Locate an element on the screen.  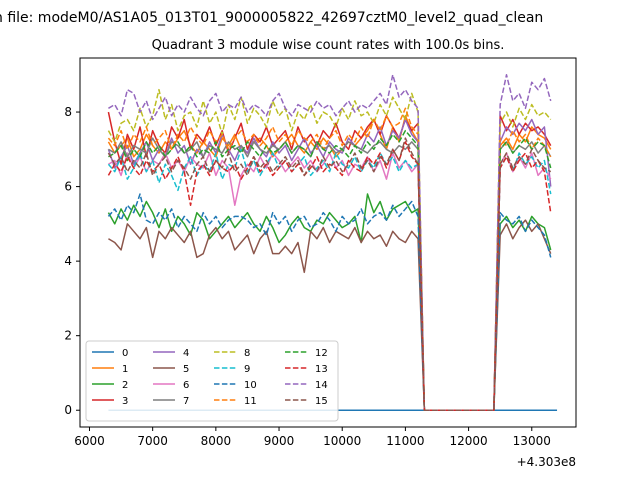
legend-box is located at coordinates (212, 381).